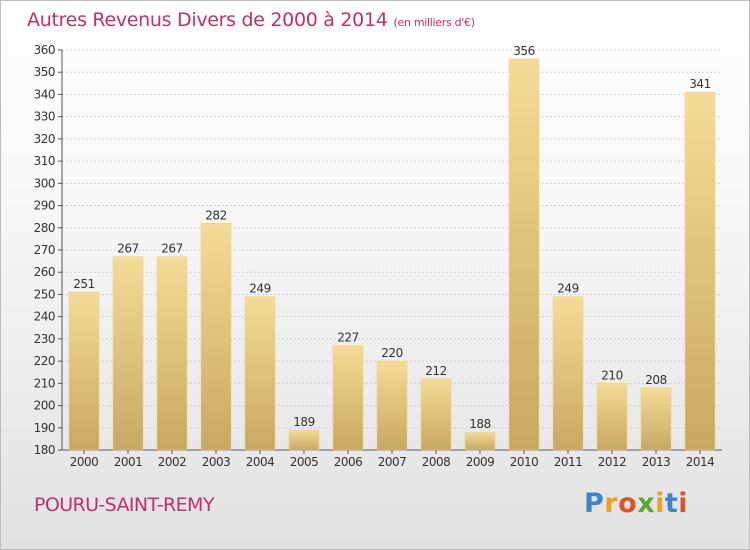 Image resolution: width=750 pixels, height=550 pixels. Describe the element at coordinates (172, 462) in the screenshot. I see `x-tick-label: 2002` at that location.